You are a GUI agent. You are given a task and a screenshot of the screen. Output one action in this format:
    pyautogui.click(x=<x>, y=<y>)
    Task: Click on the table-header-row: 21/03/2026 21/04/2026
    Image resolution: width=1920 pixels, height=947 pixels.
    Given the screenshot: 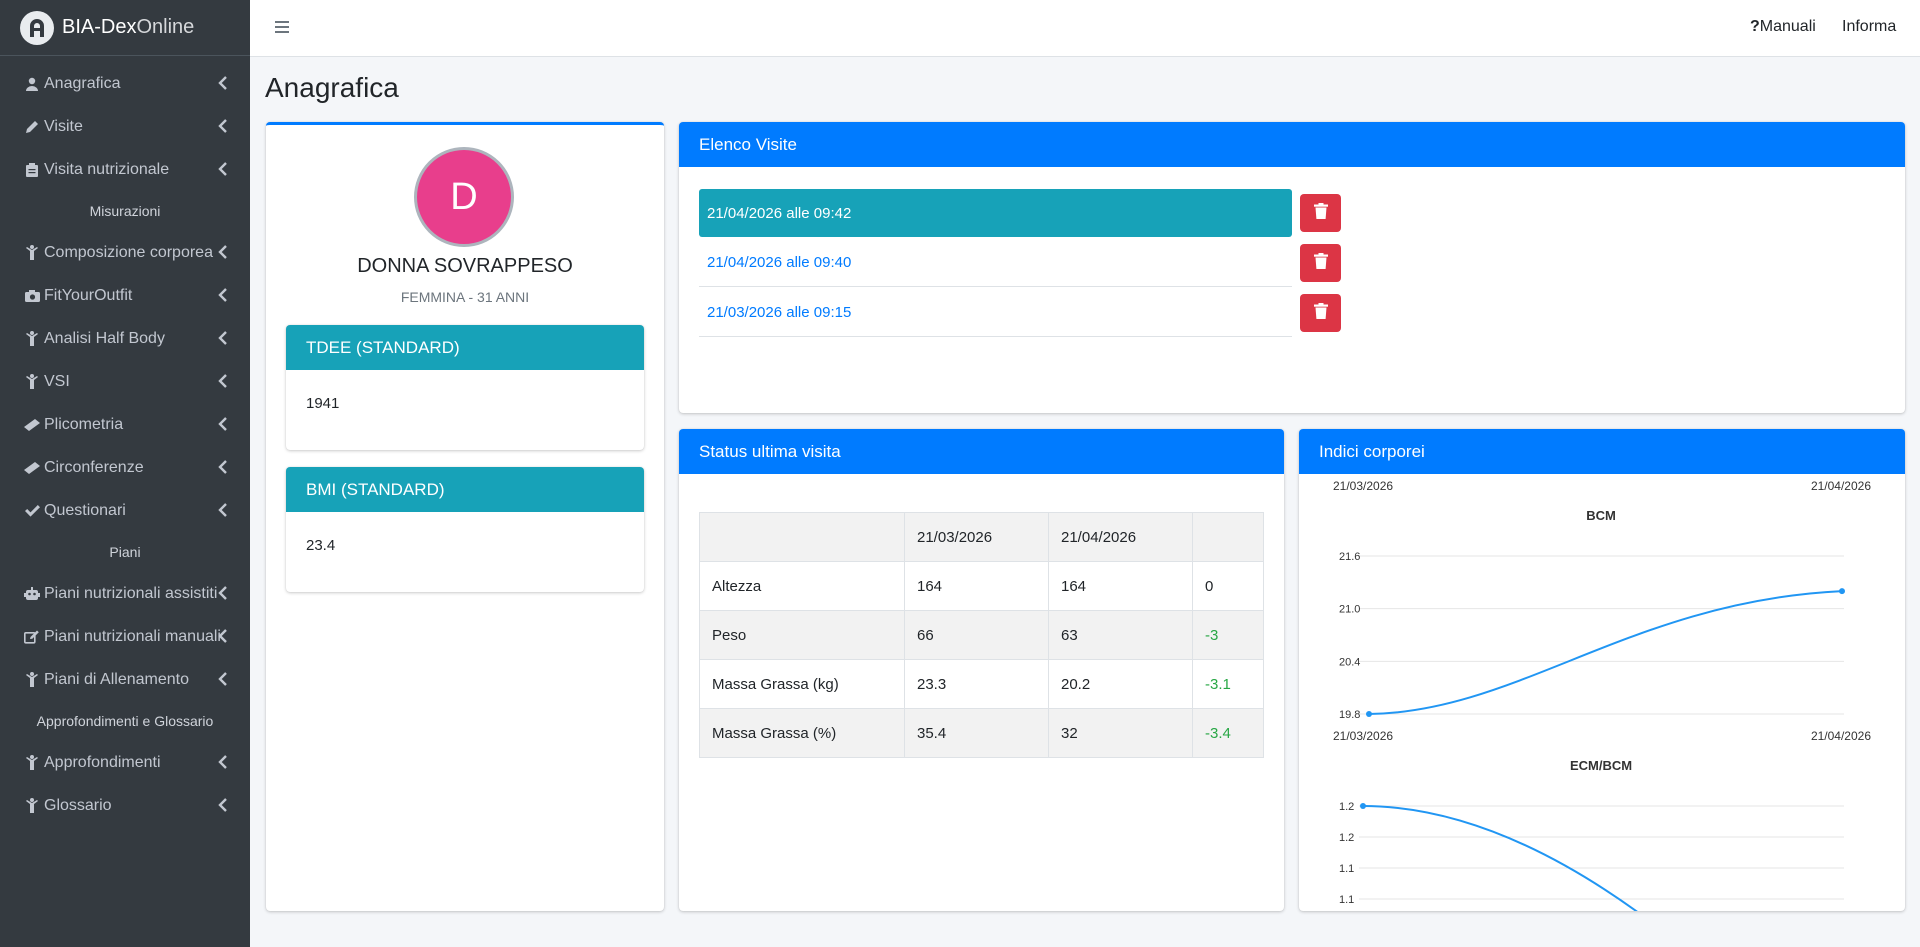 What is the action you would take?
    pyautogui.click(x=981, y=537)
    